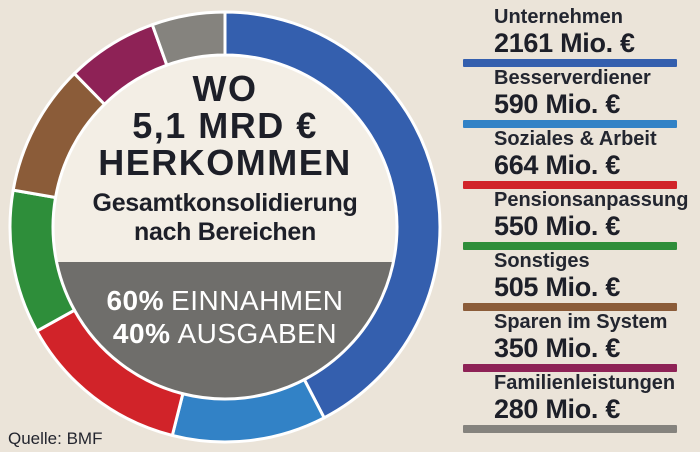 The width and height of the screenshot is (700, 452). I want to click on legend-item-value: 505 Mio. €, so click(557, 287).